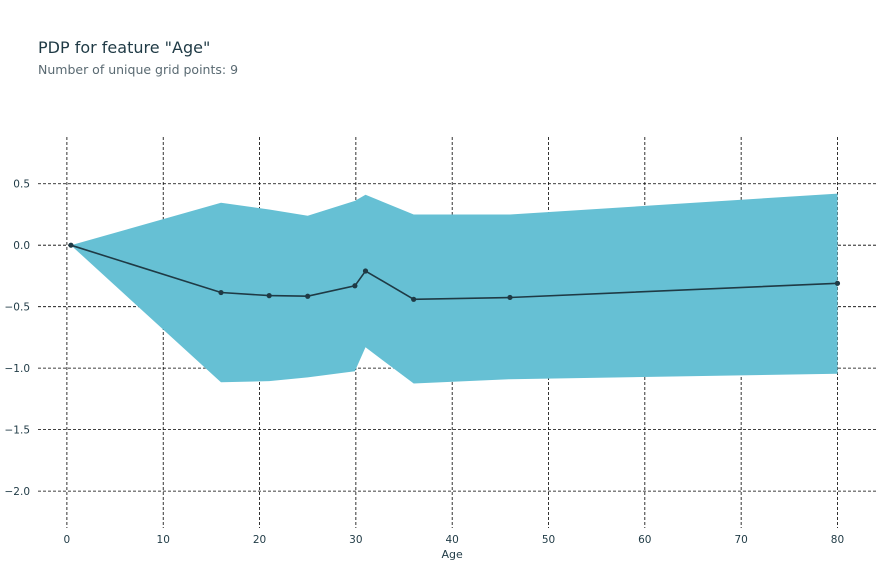  I want to click on x-tick-label: 60, so click(644, 540).